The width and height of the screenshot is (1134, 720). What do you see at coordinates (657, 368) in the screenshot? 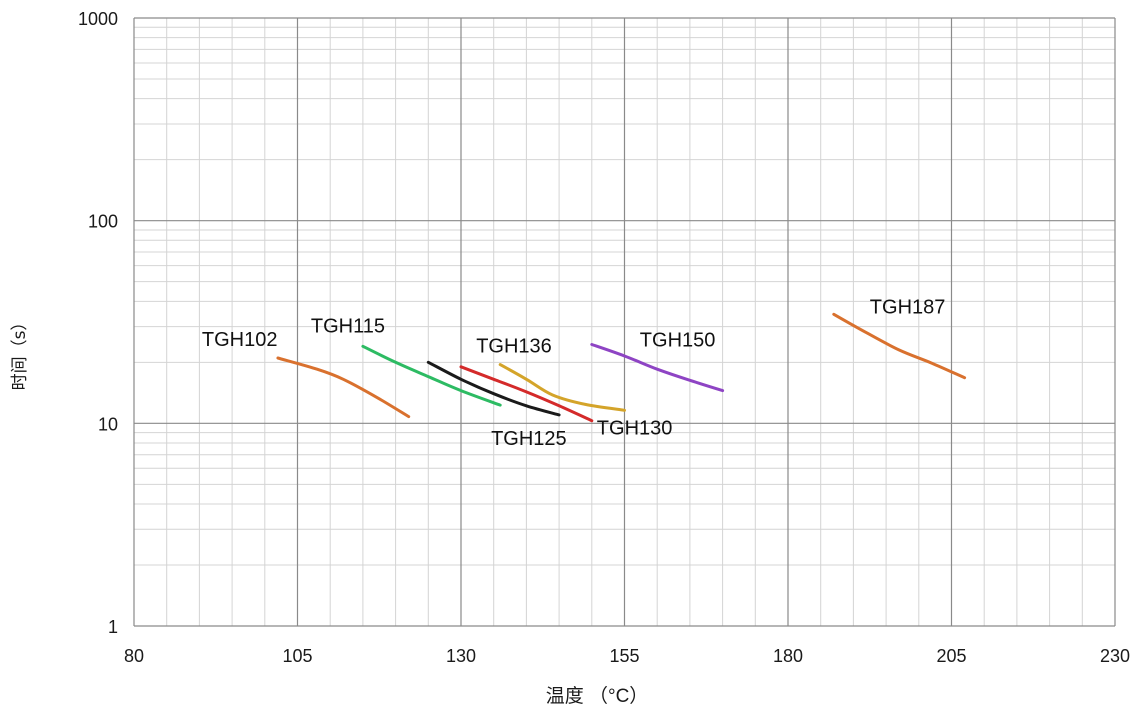
I see `series-line-tgh150` at bounding box center [657, 368].